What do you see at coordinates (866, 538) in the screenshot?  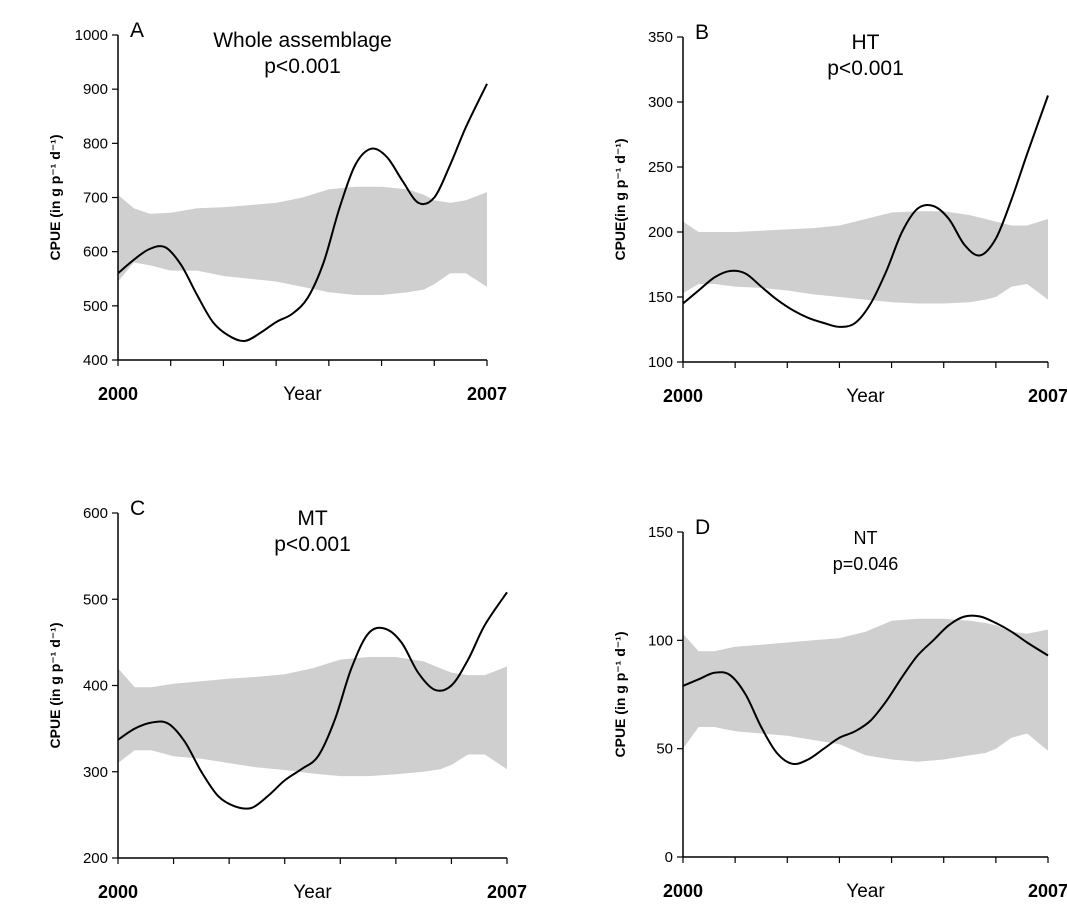 I see `chart-title: NT` at bounding box center [866, 538].